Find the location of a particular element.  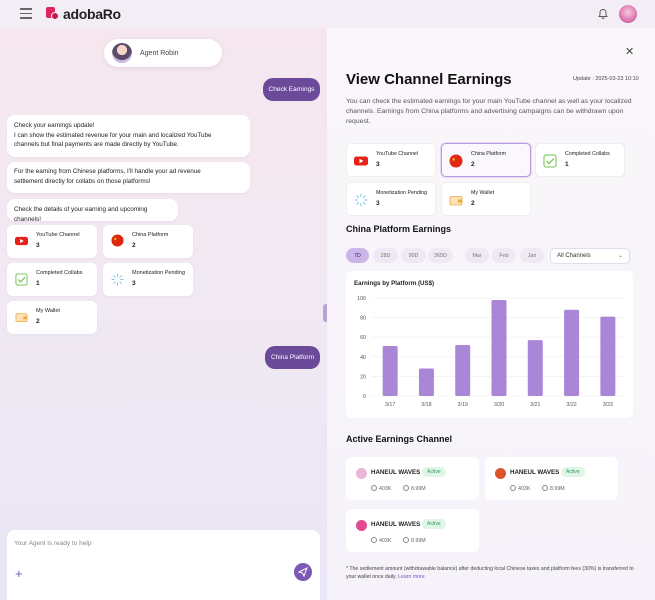

x-tick-label: 3/23 is located at coordinates (608, 405).